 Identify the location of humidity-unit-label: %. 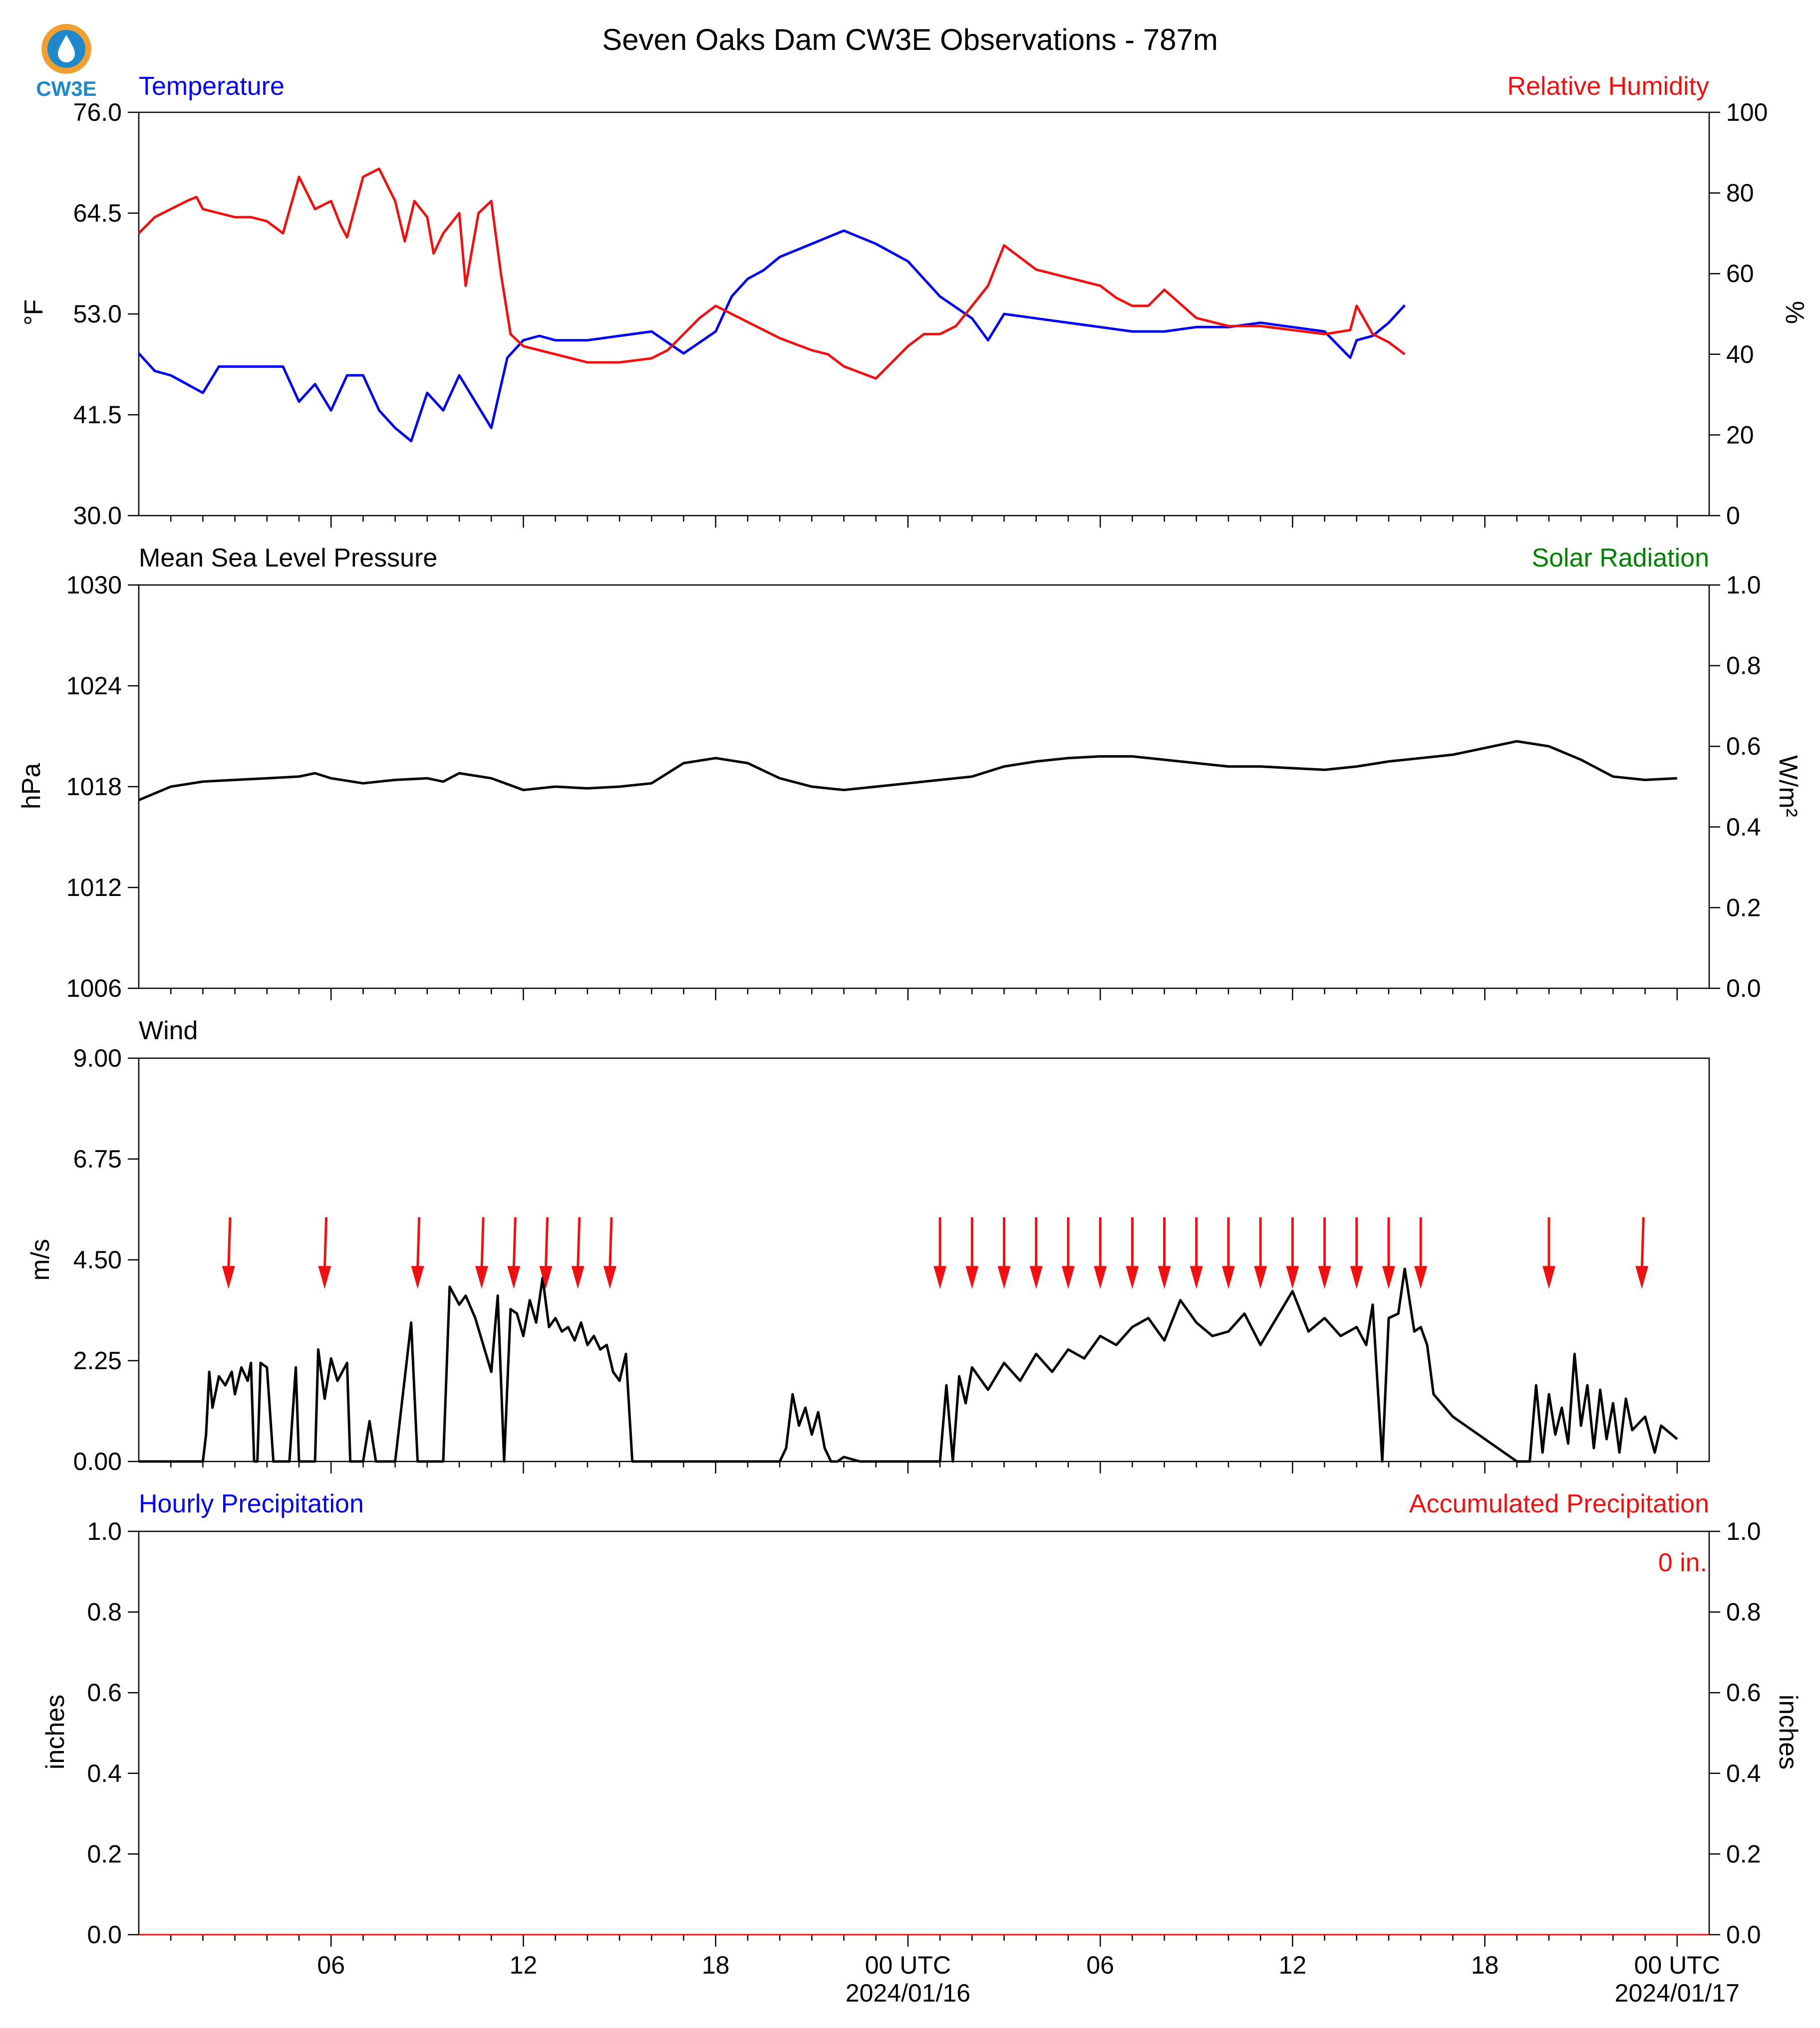
(1794, 312).